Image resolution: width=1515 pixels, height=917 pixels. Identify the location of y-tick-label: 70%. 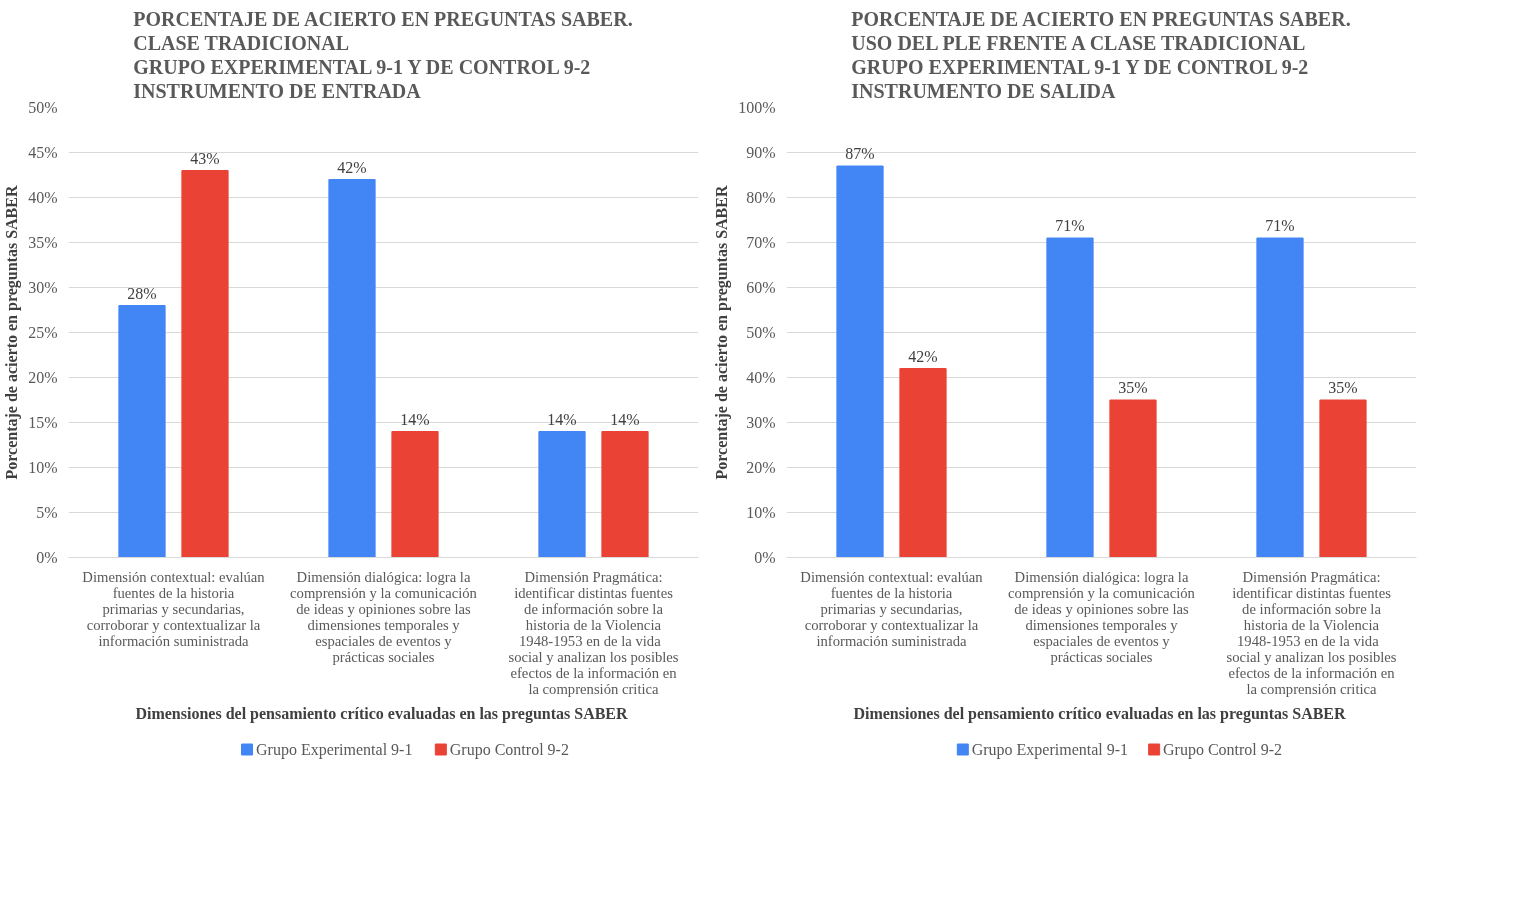
(761, 242).